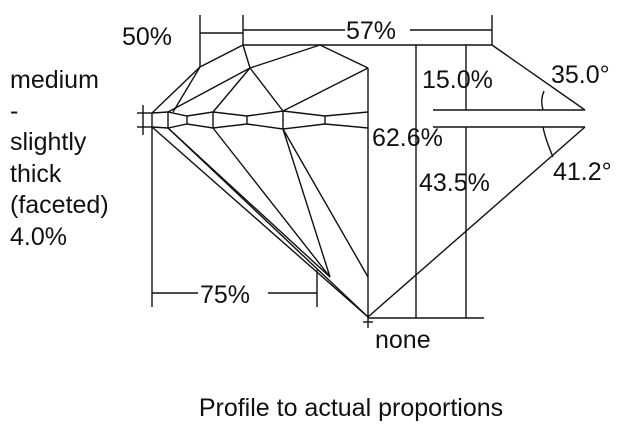 This screenshot has width=640, height=430. What do you see at coordinates (147, 37) in the screenshot?
I see `crown-label-50: 50%` at bounding box center [147, 37].